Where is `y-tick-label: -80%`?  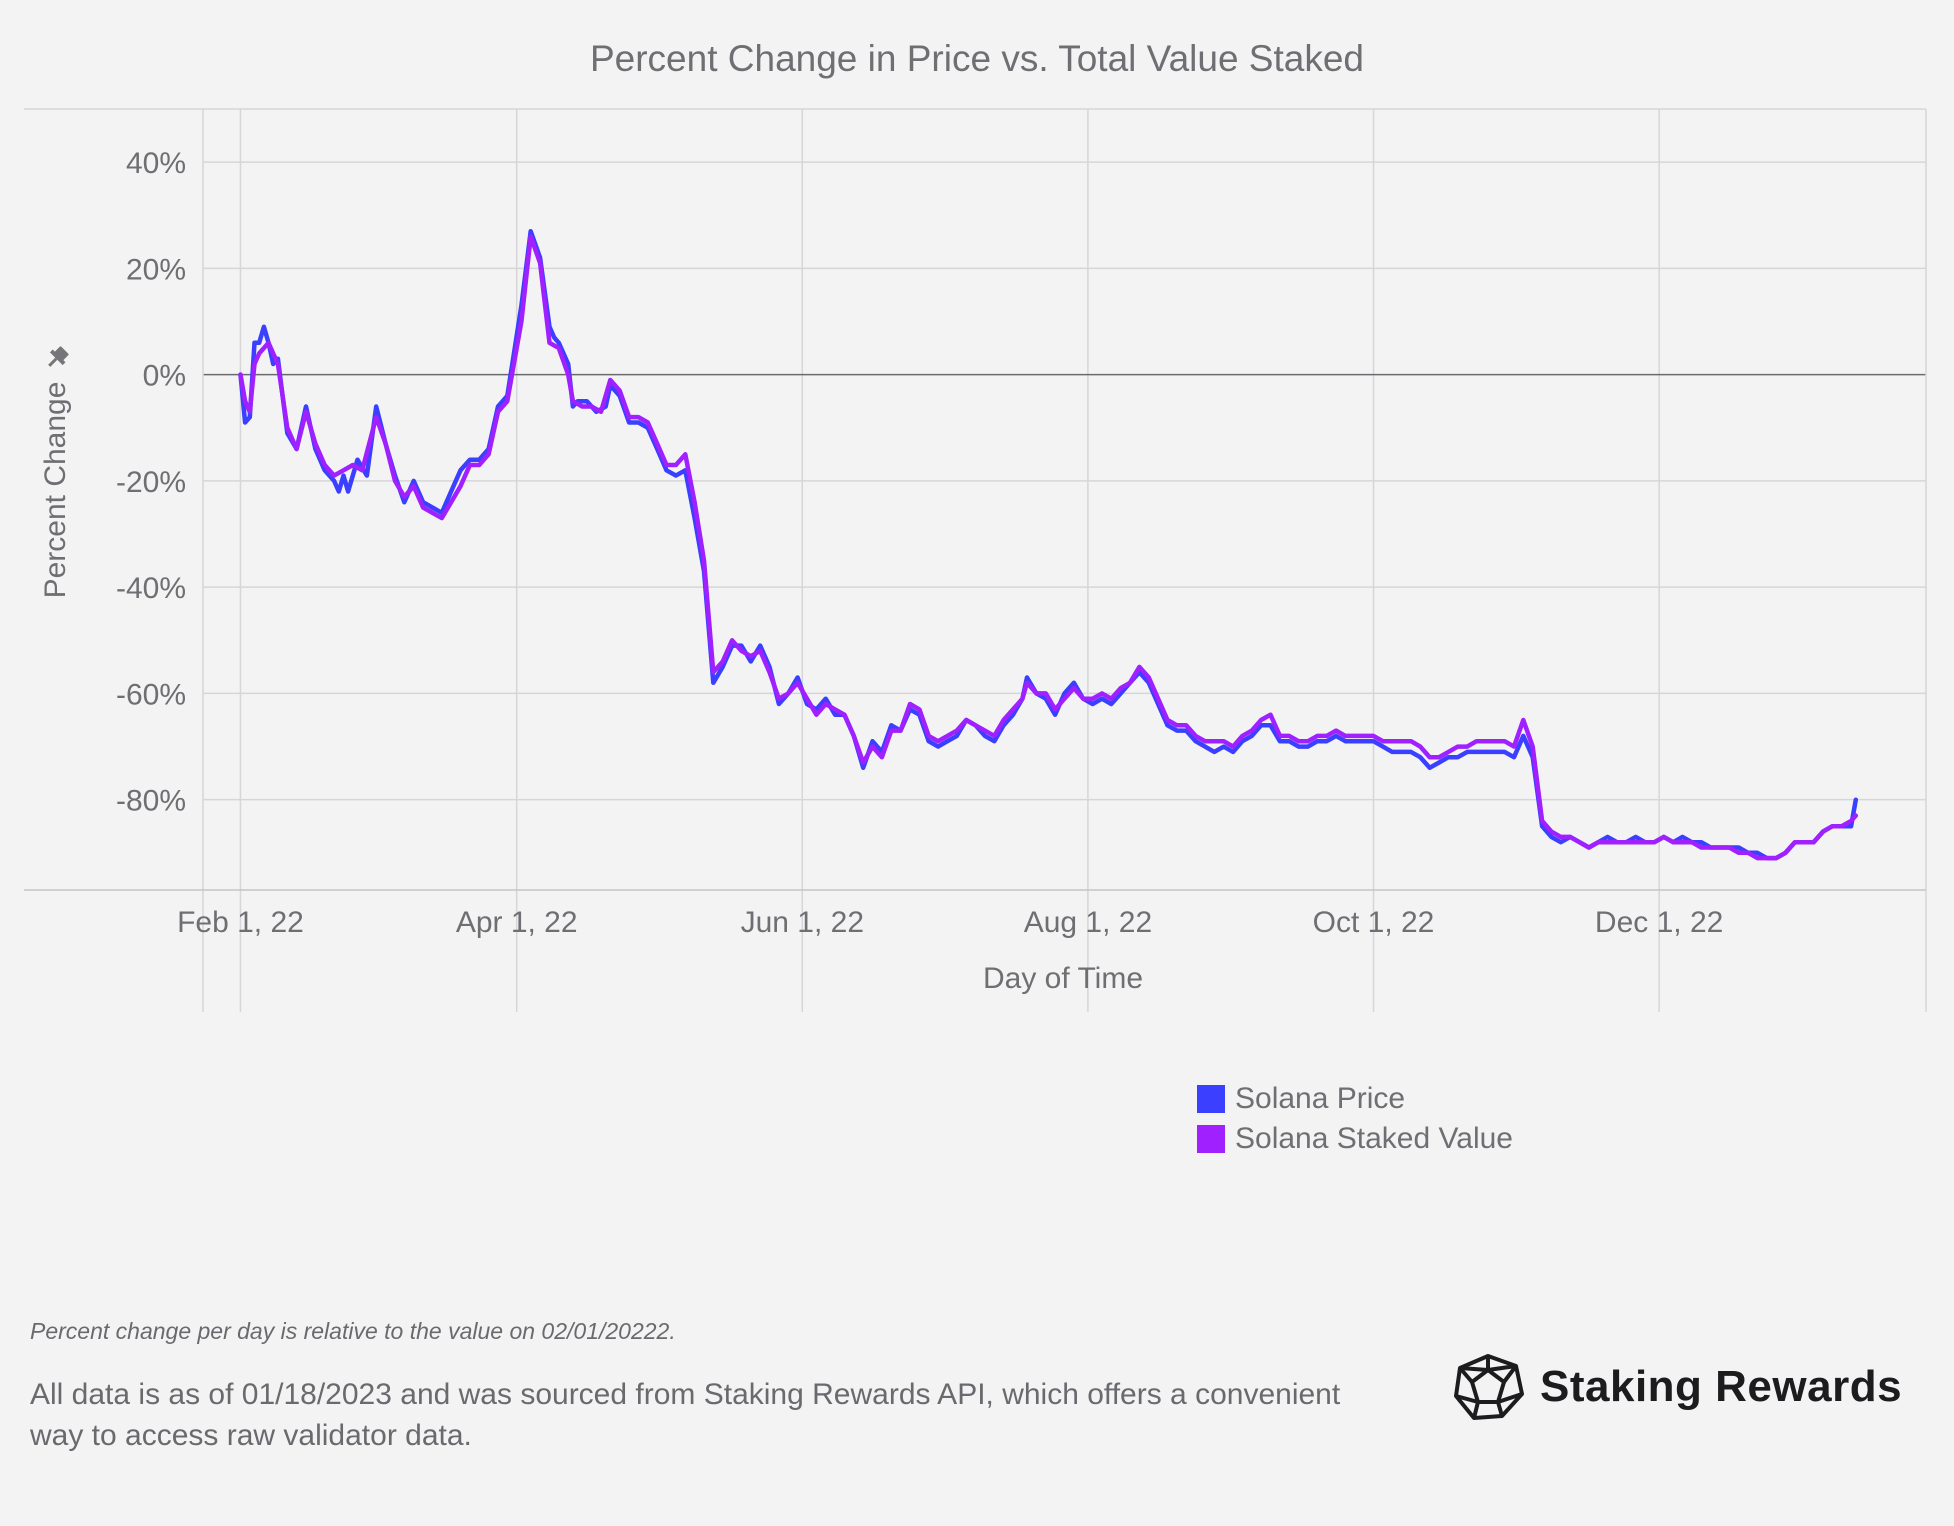 y-tick-label: -80% is located at coordinates (151, 801).